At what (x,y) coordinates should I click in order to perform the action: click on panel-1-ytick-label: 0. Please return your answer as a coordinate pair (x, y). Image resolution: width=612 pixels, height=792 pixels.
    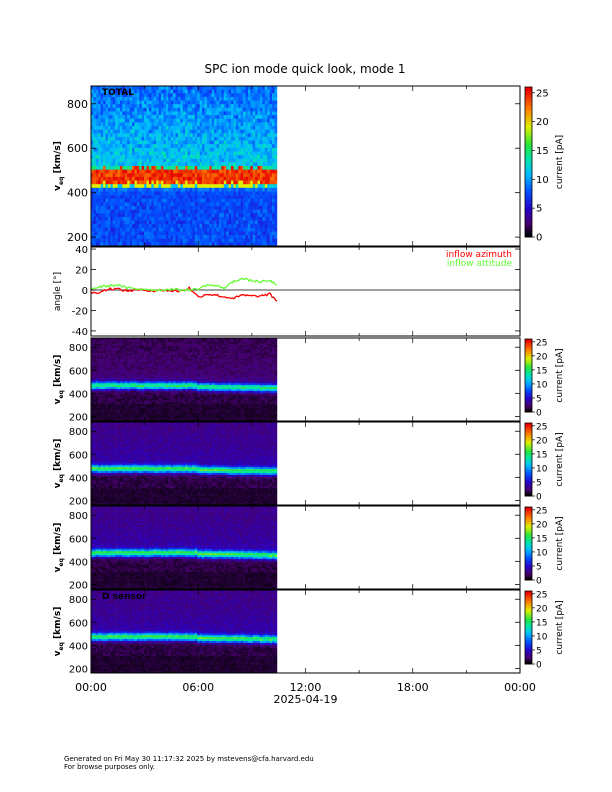
    Looking at the image, I should click on (85, 291).